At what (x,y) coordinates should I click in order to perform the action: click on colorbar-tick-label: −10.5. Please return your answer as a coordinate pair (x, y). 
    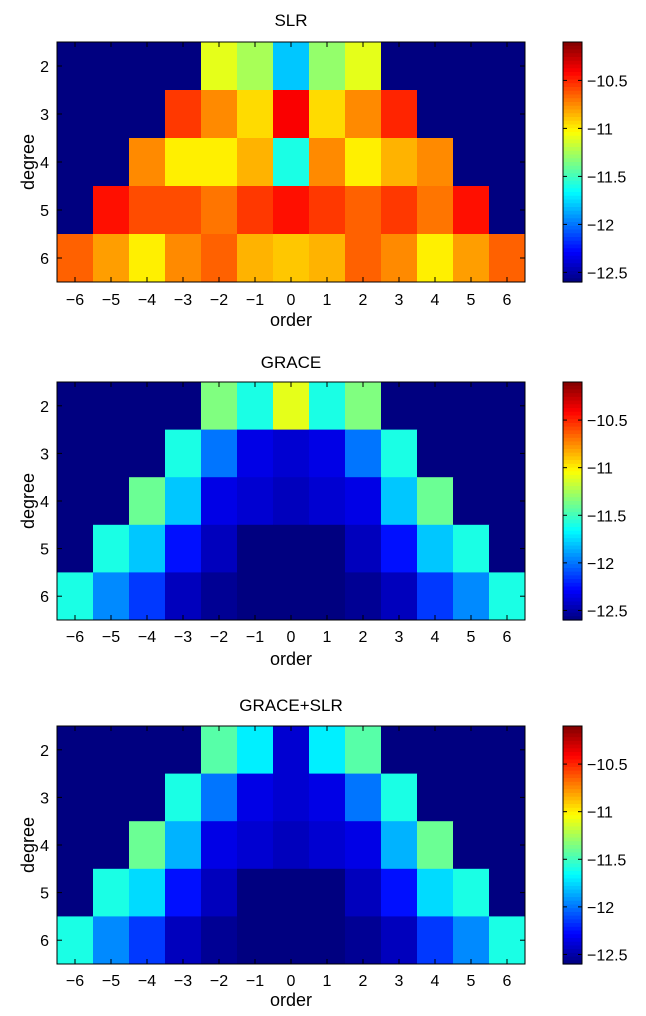
    Looking at the image, I should click on (607, 81).